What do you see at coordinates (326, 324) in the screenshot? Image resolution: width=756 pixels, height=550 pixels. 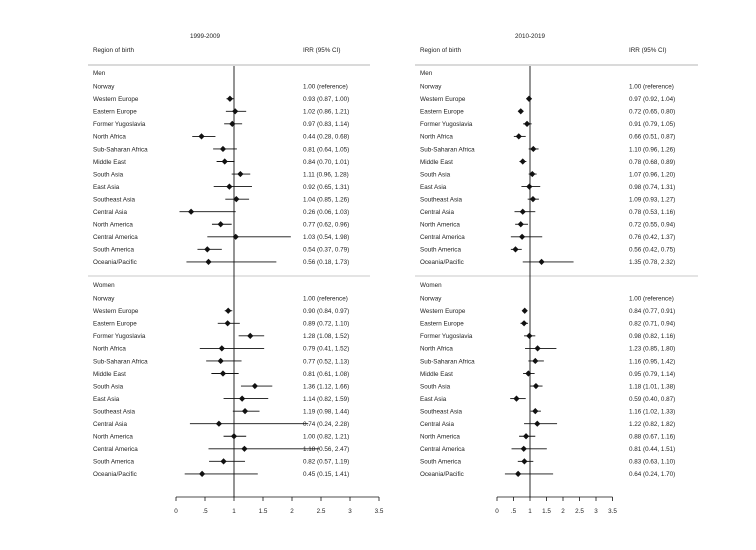 I see `irr-value: 0.89 (0.72, 1.10)` at bounding box center [326, 324].